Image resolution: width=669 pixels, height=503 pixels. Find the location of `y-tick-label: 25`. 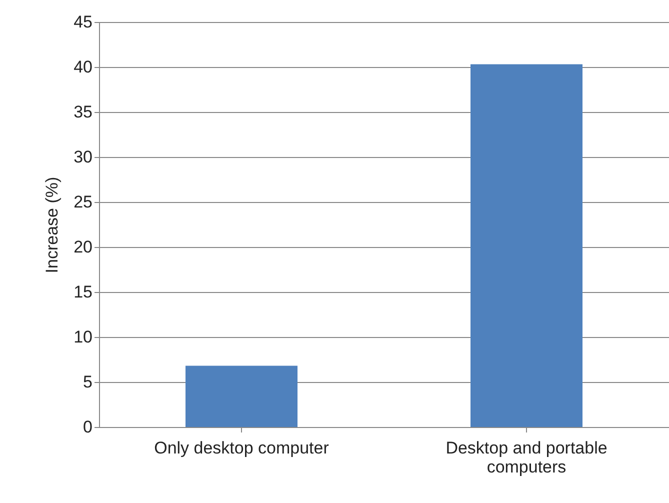

y-tick-label: 25 is located at coordinates (83, 202).